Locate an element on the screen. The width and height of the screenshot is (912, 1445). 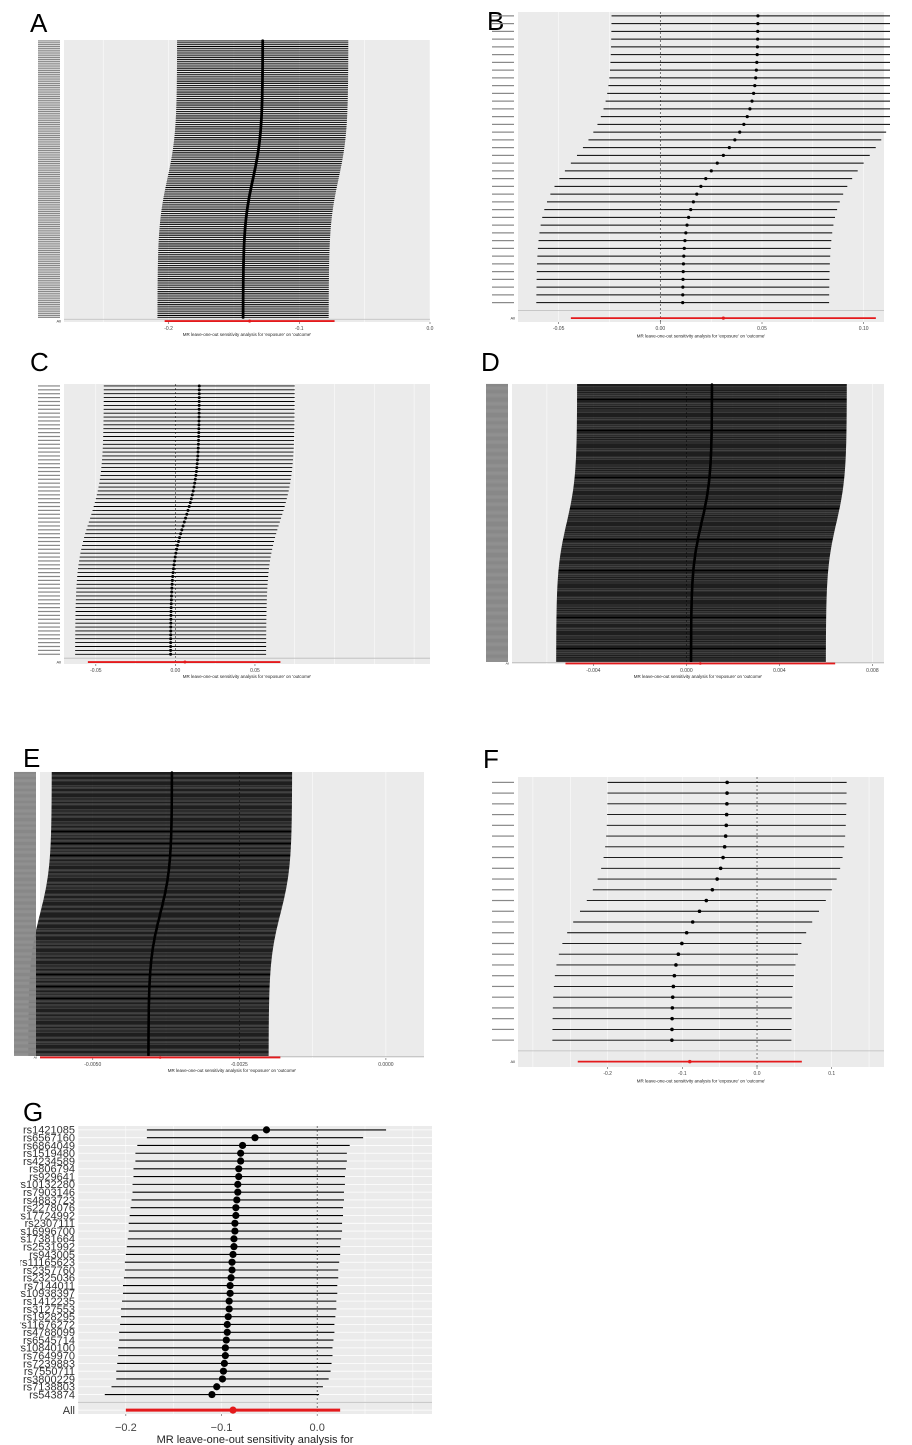
snp-label: rs7903146 is located at coordinates (49, 1193).